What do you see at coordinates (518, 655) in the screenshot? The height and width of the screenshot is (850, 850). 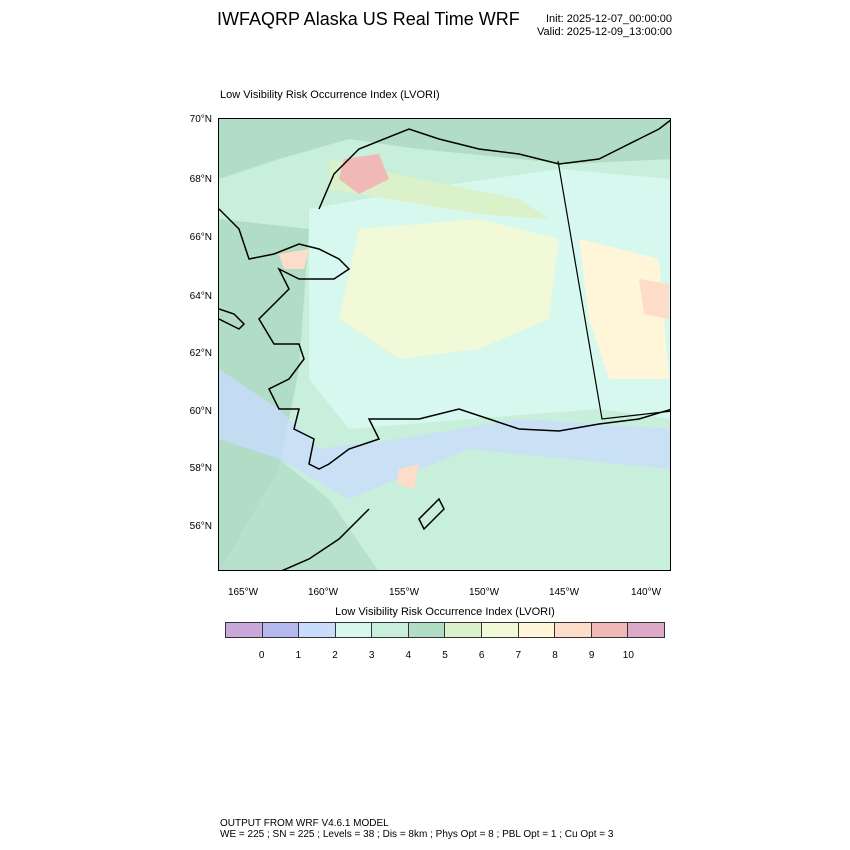 I see `colorbar-label: 7` at bounding box center [518, 655].